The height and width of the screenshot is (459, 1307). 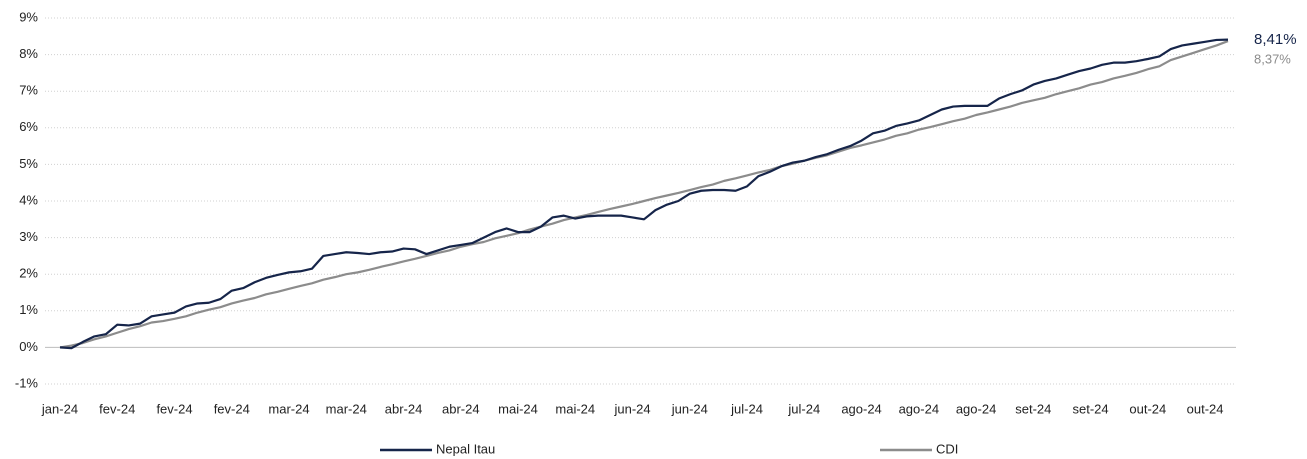 I want to click on y-tick-label: 0%, so click(x=28, y=346).